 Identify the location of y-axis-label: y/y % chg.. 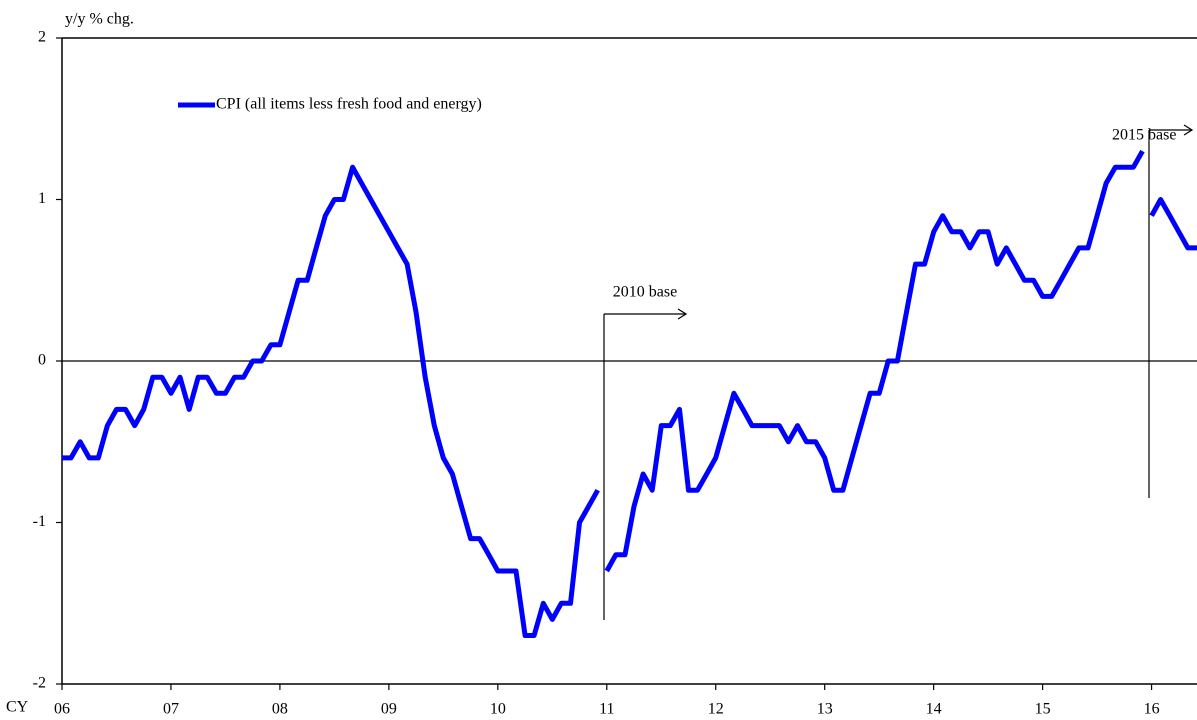
(99, 19).